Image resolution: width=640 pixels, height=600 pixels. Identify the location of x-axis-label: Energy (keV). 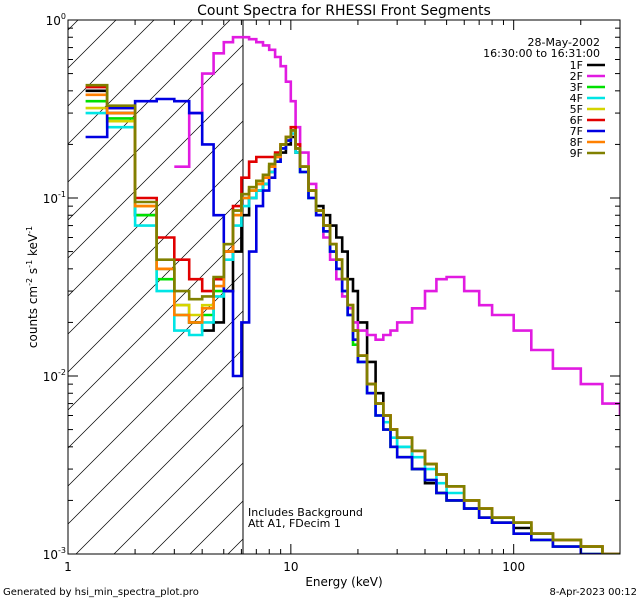
(343, 582).